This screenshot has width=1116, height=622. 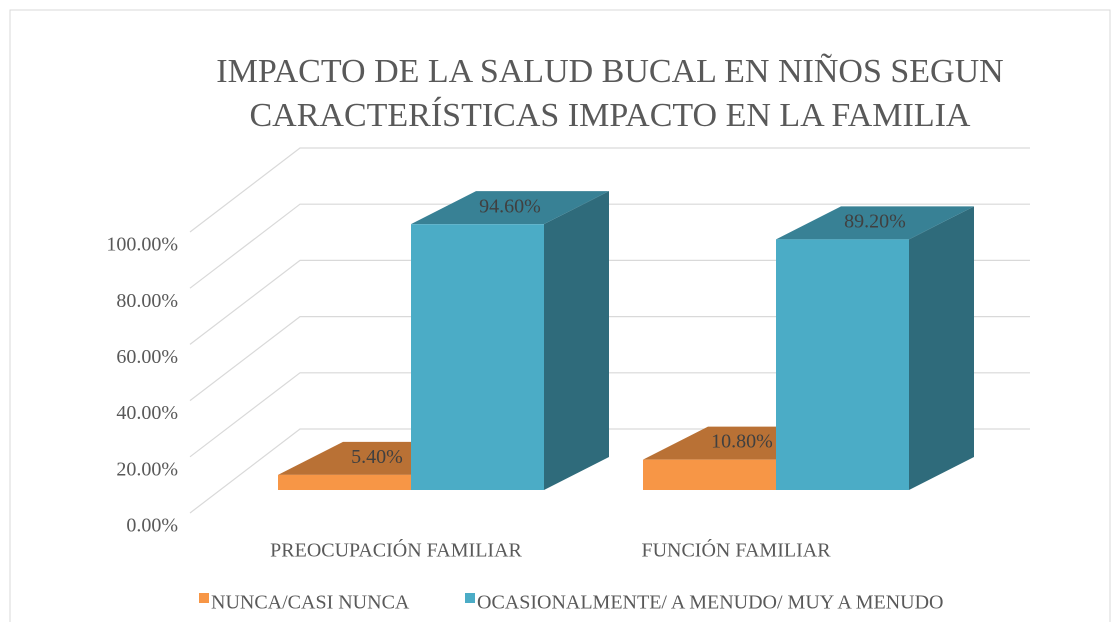 What do you see at coordinates (377, 457) in the screenshot?
I see `data-label: 5.40%` at bounding box center [377, 457].